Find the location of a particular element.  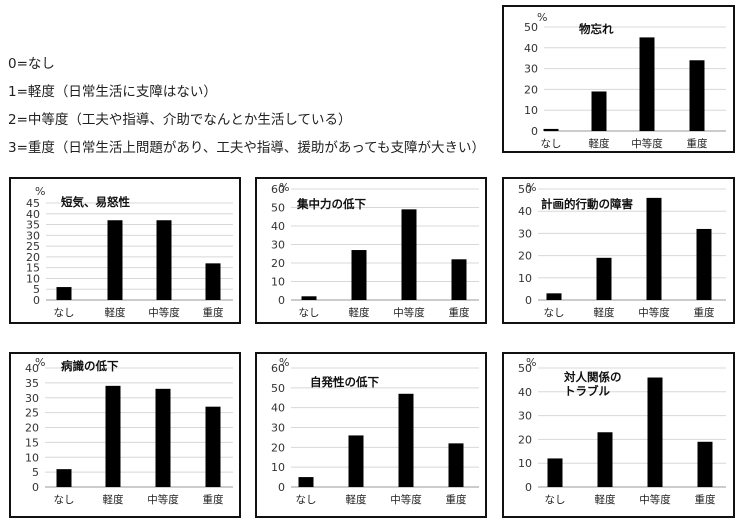

chart-title: トラブル is located at coordinates (587, 391).